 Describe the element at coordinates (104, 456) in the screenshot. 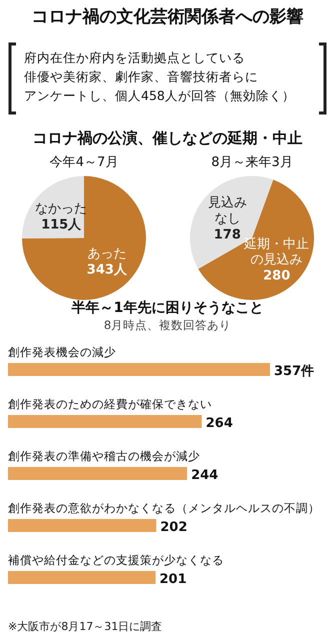

I see `y-tick-label: 創作発表の準備や稽古の機会が減少` at that location.